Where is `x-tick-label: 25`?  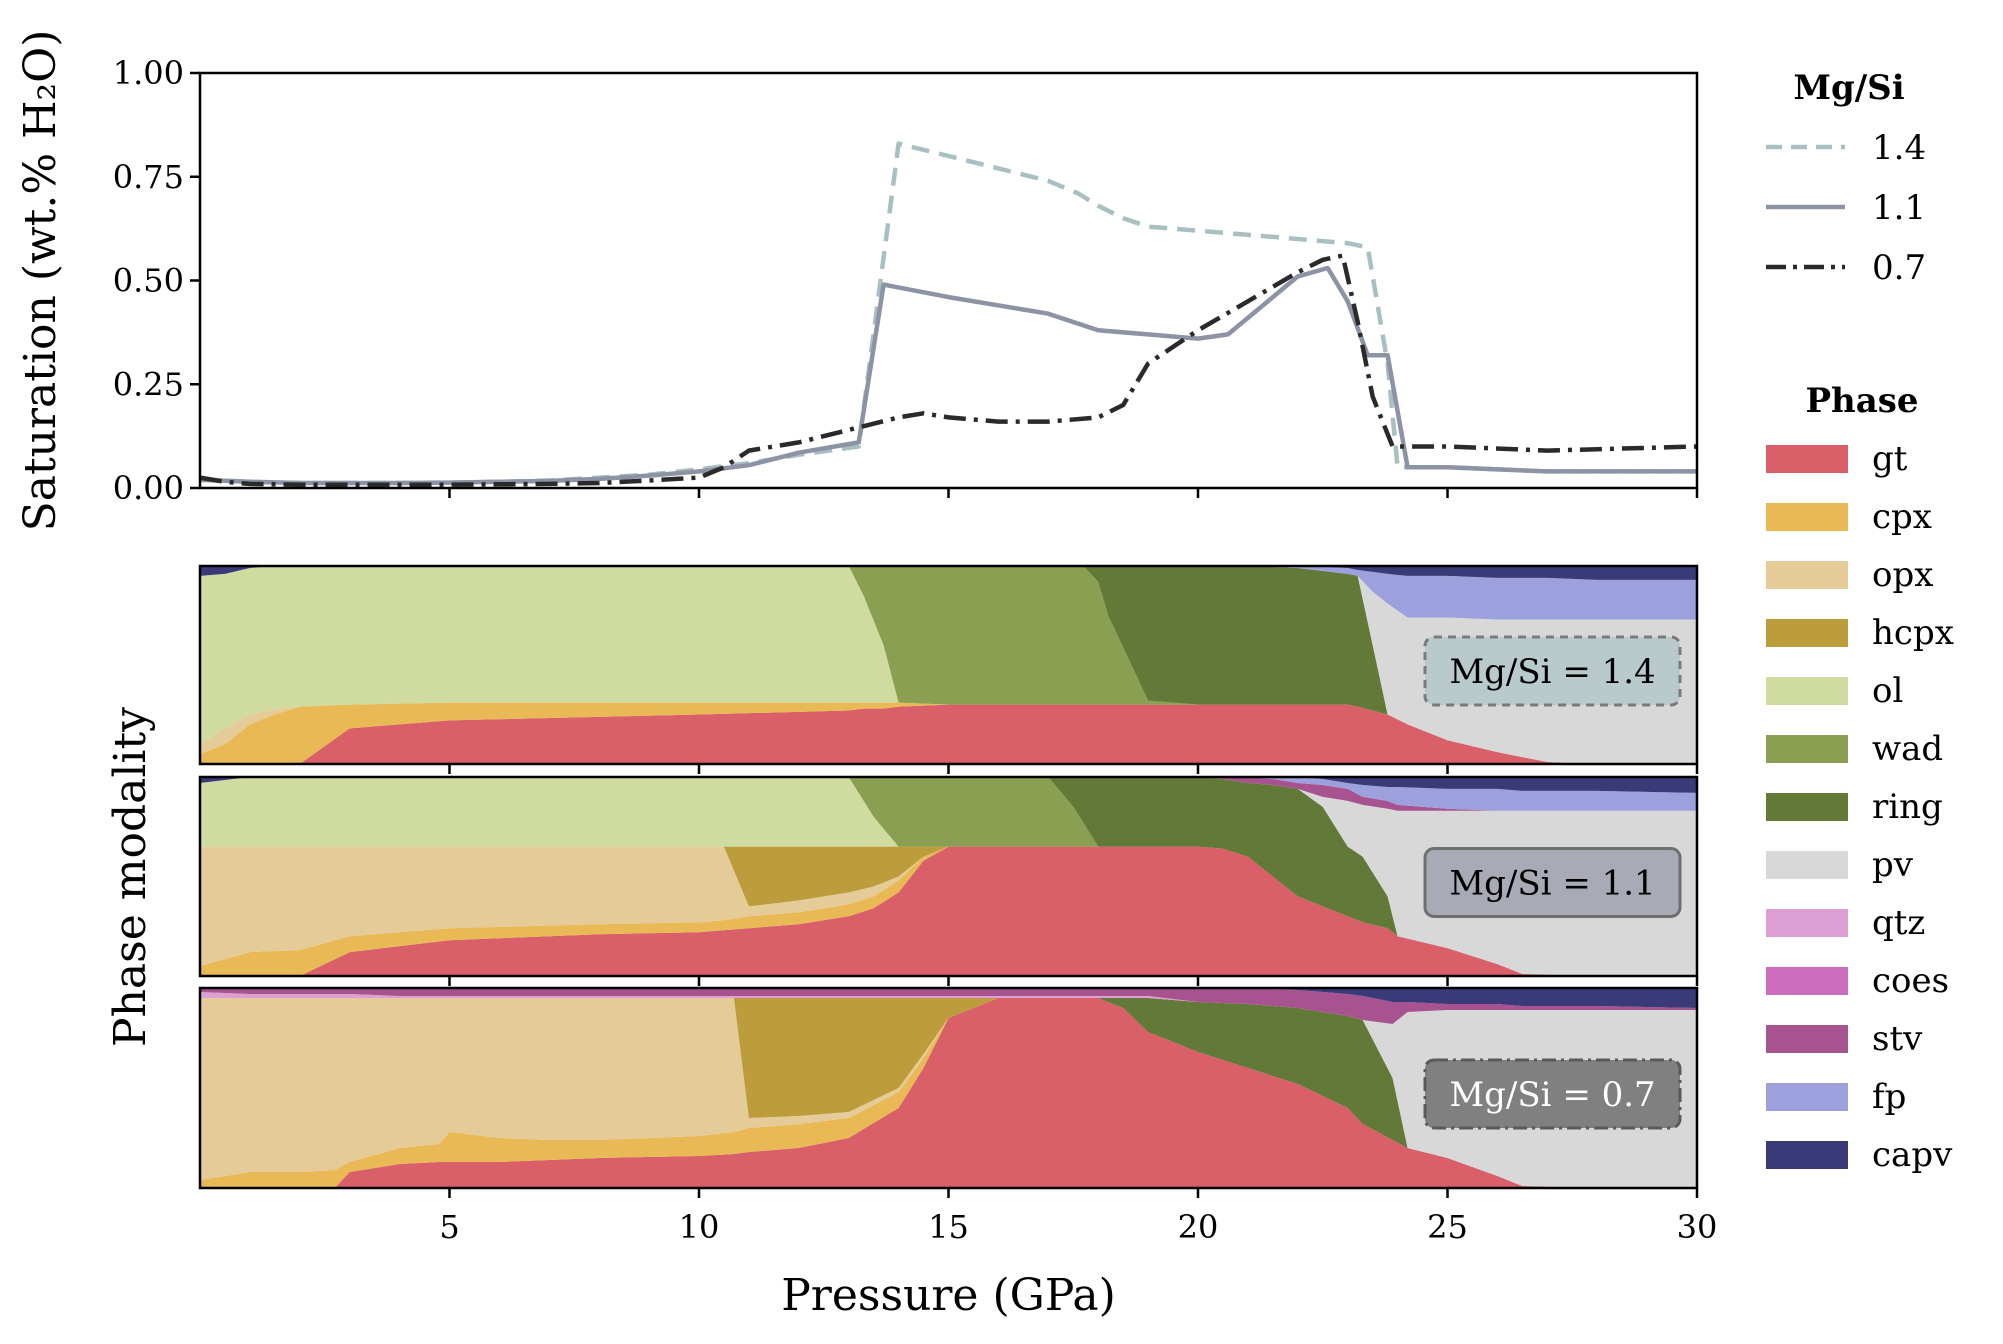
x-tick-label: 25 is located at coordinates (1447, 1227).